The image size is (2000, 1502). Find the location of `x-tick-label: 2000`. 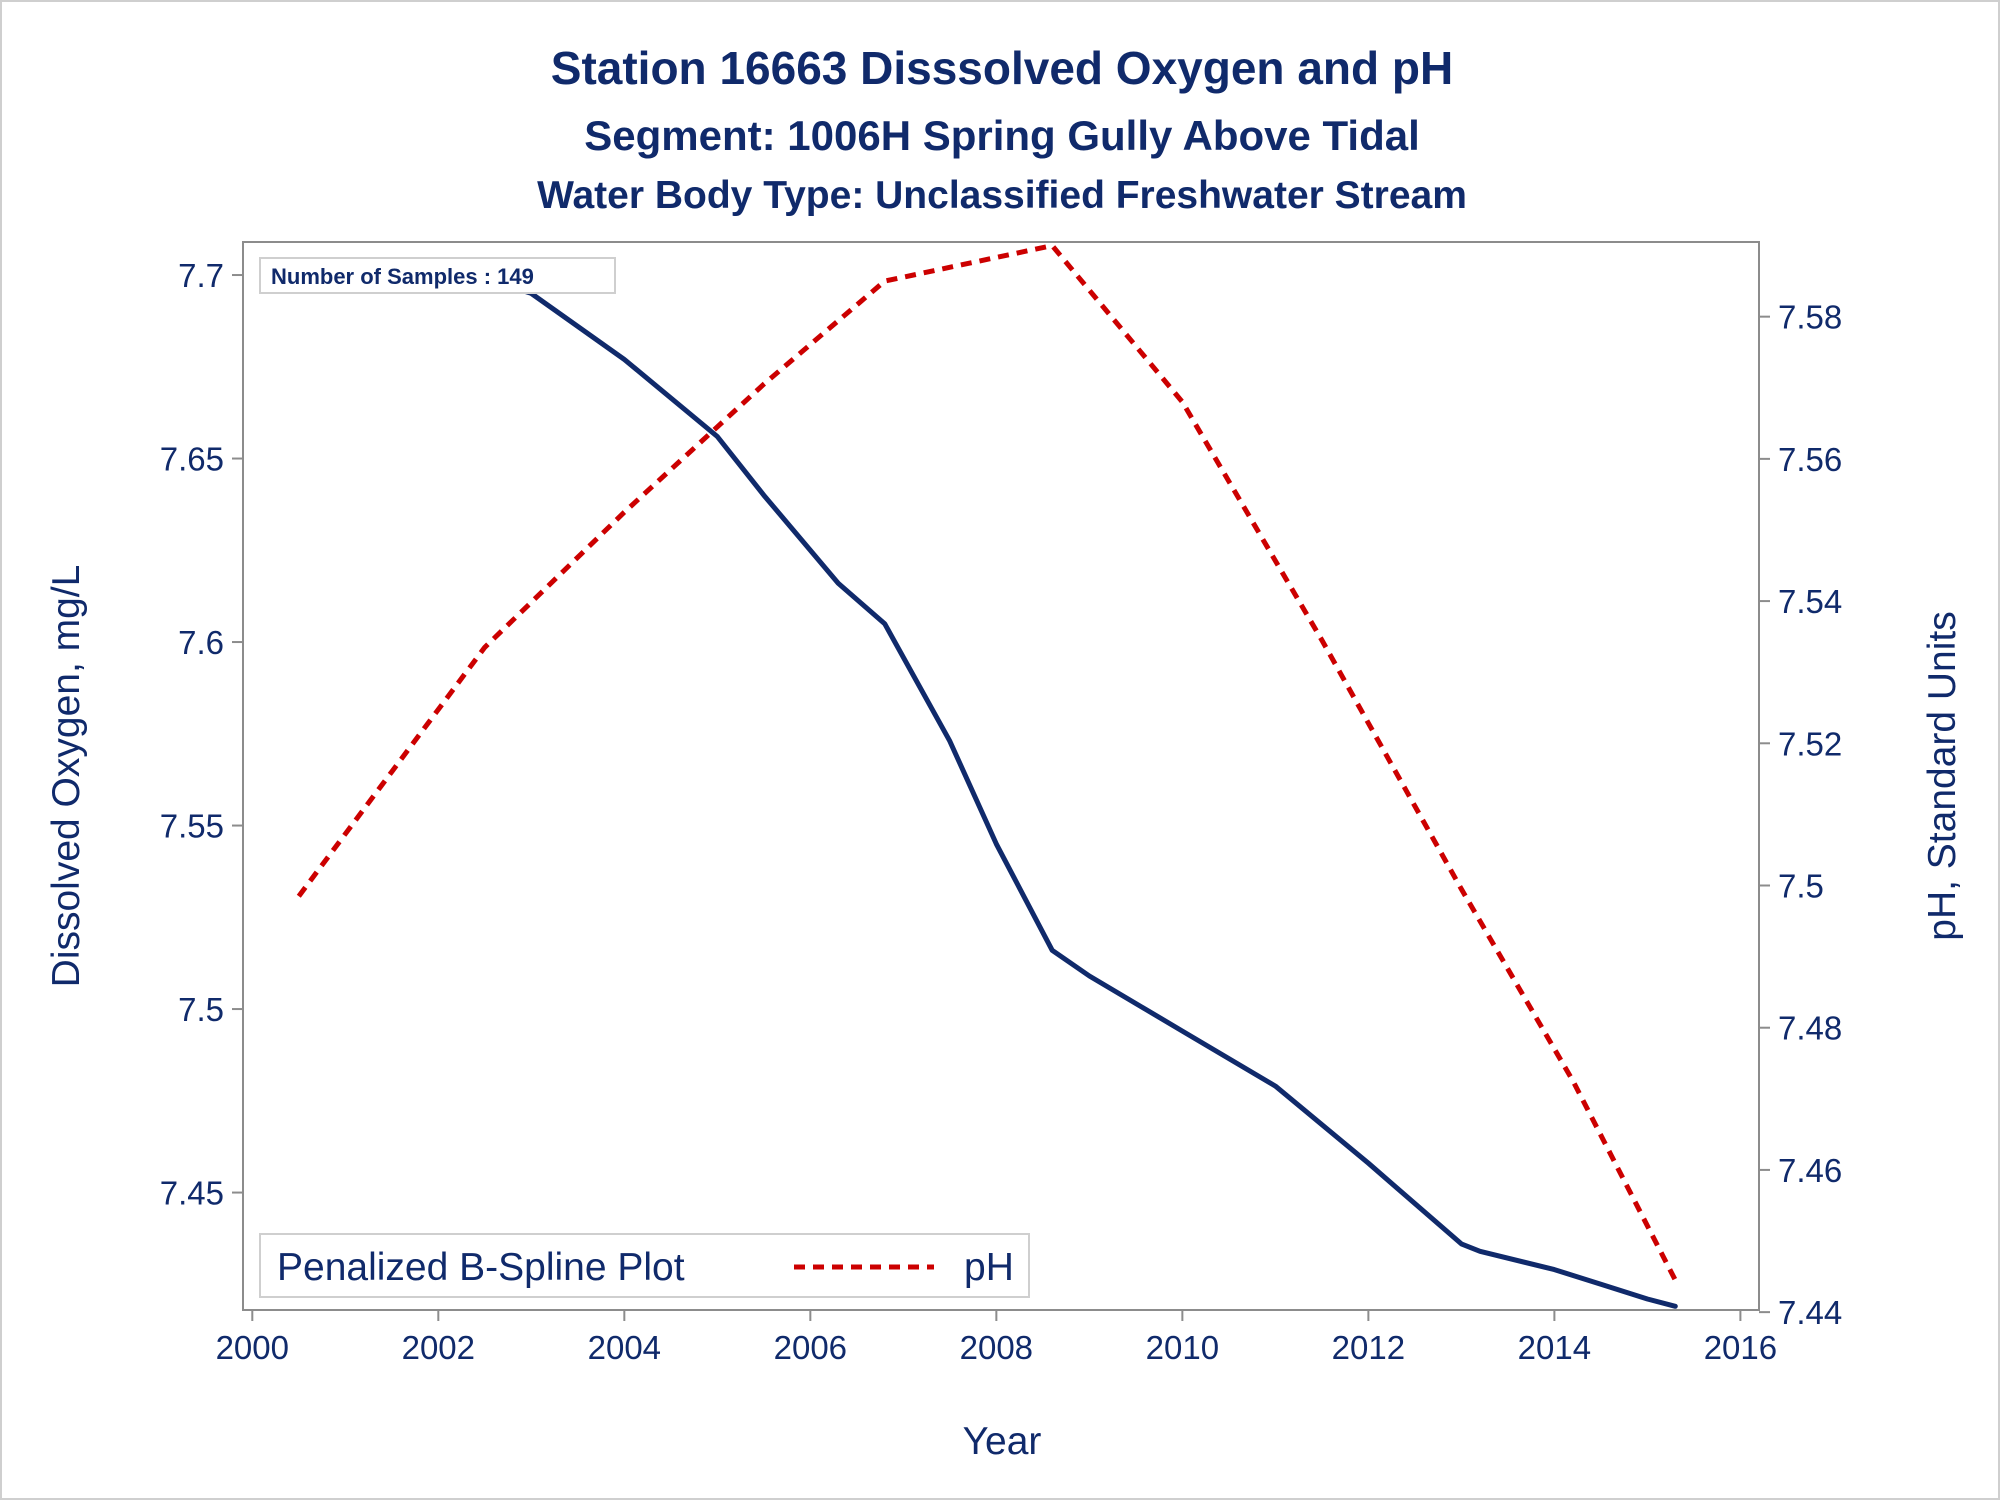

x-tick-label: 2000 is located at coordinates (252, 1347).